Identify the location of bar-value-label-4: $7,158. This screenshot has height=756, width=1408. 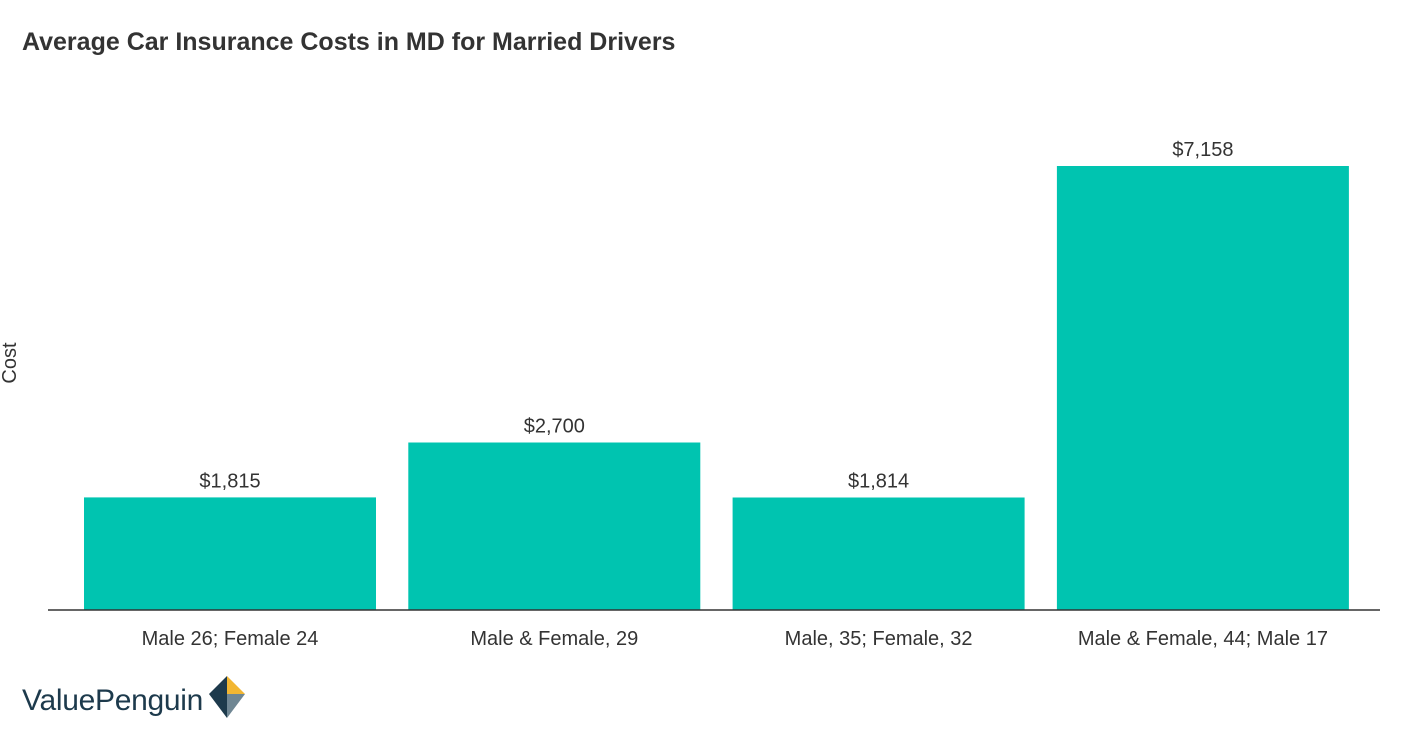
(1202, 150).